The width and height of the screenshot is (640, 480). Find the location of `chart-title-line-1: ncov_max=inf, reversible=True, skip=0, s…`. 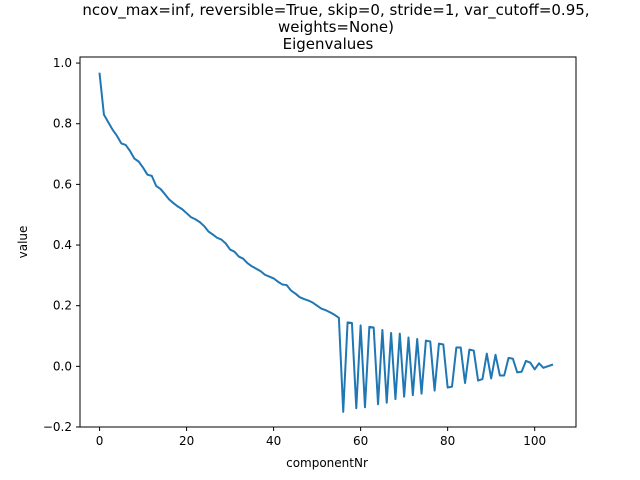

chart-title-line-1: ncov_max=inf, reversible=True, skip=0, s… is located at coordinates (335, 10).